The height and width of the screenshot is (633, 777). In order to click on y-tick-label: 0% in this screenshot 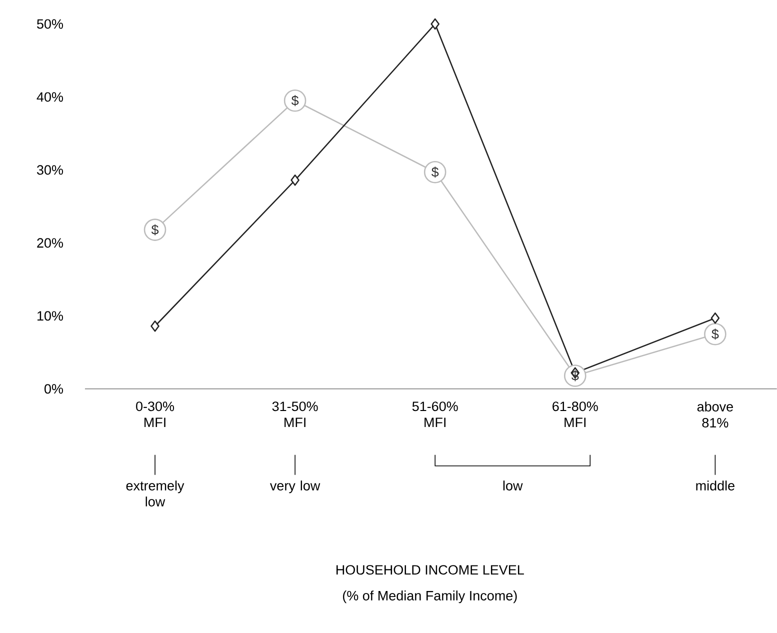, I will do `click(53, 389)`.